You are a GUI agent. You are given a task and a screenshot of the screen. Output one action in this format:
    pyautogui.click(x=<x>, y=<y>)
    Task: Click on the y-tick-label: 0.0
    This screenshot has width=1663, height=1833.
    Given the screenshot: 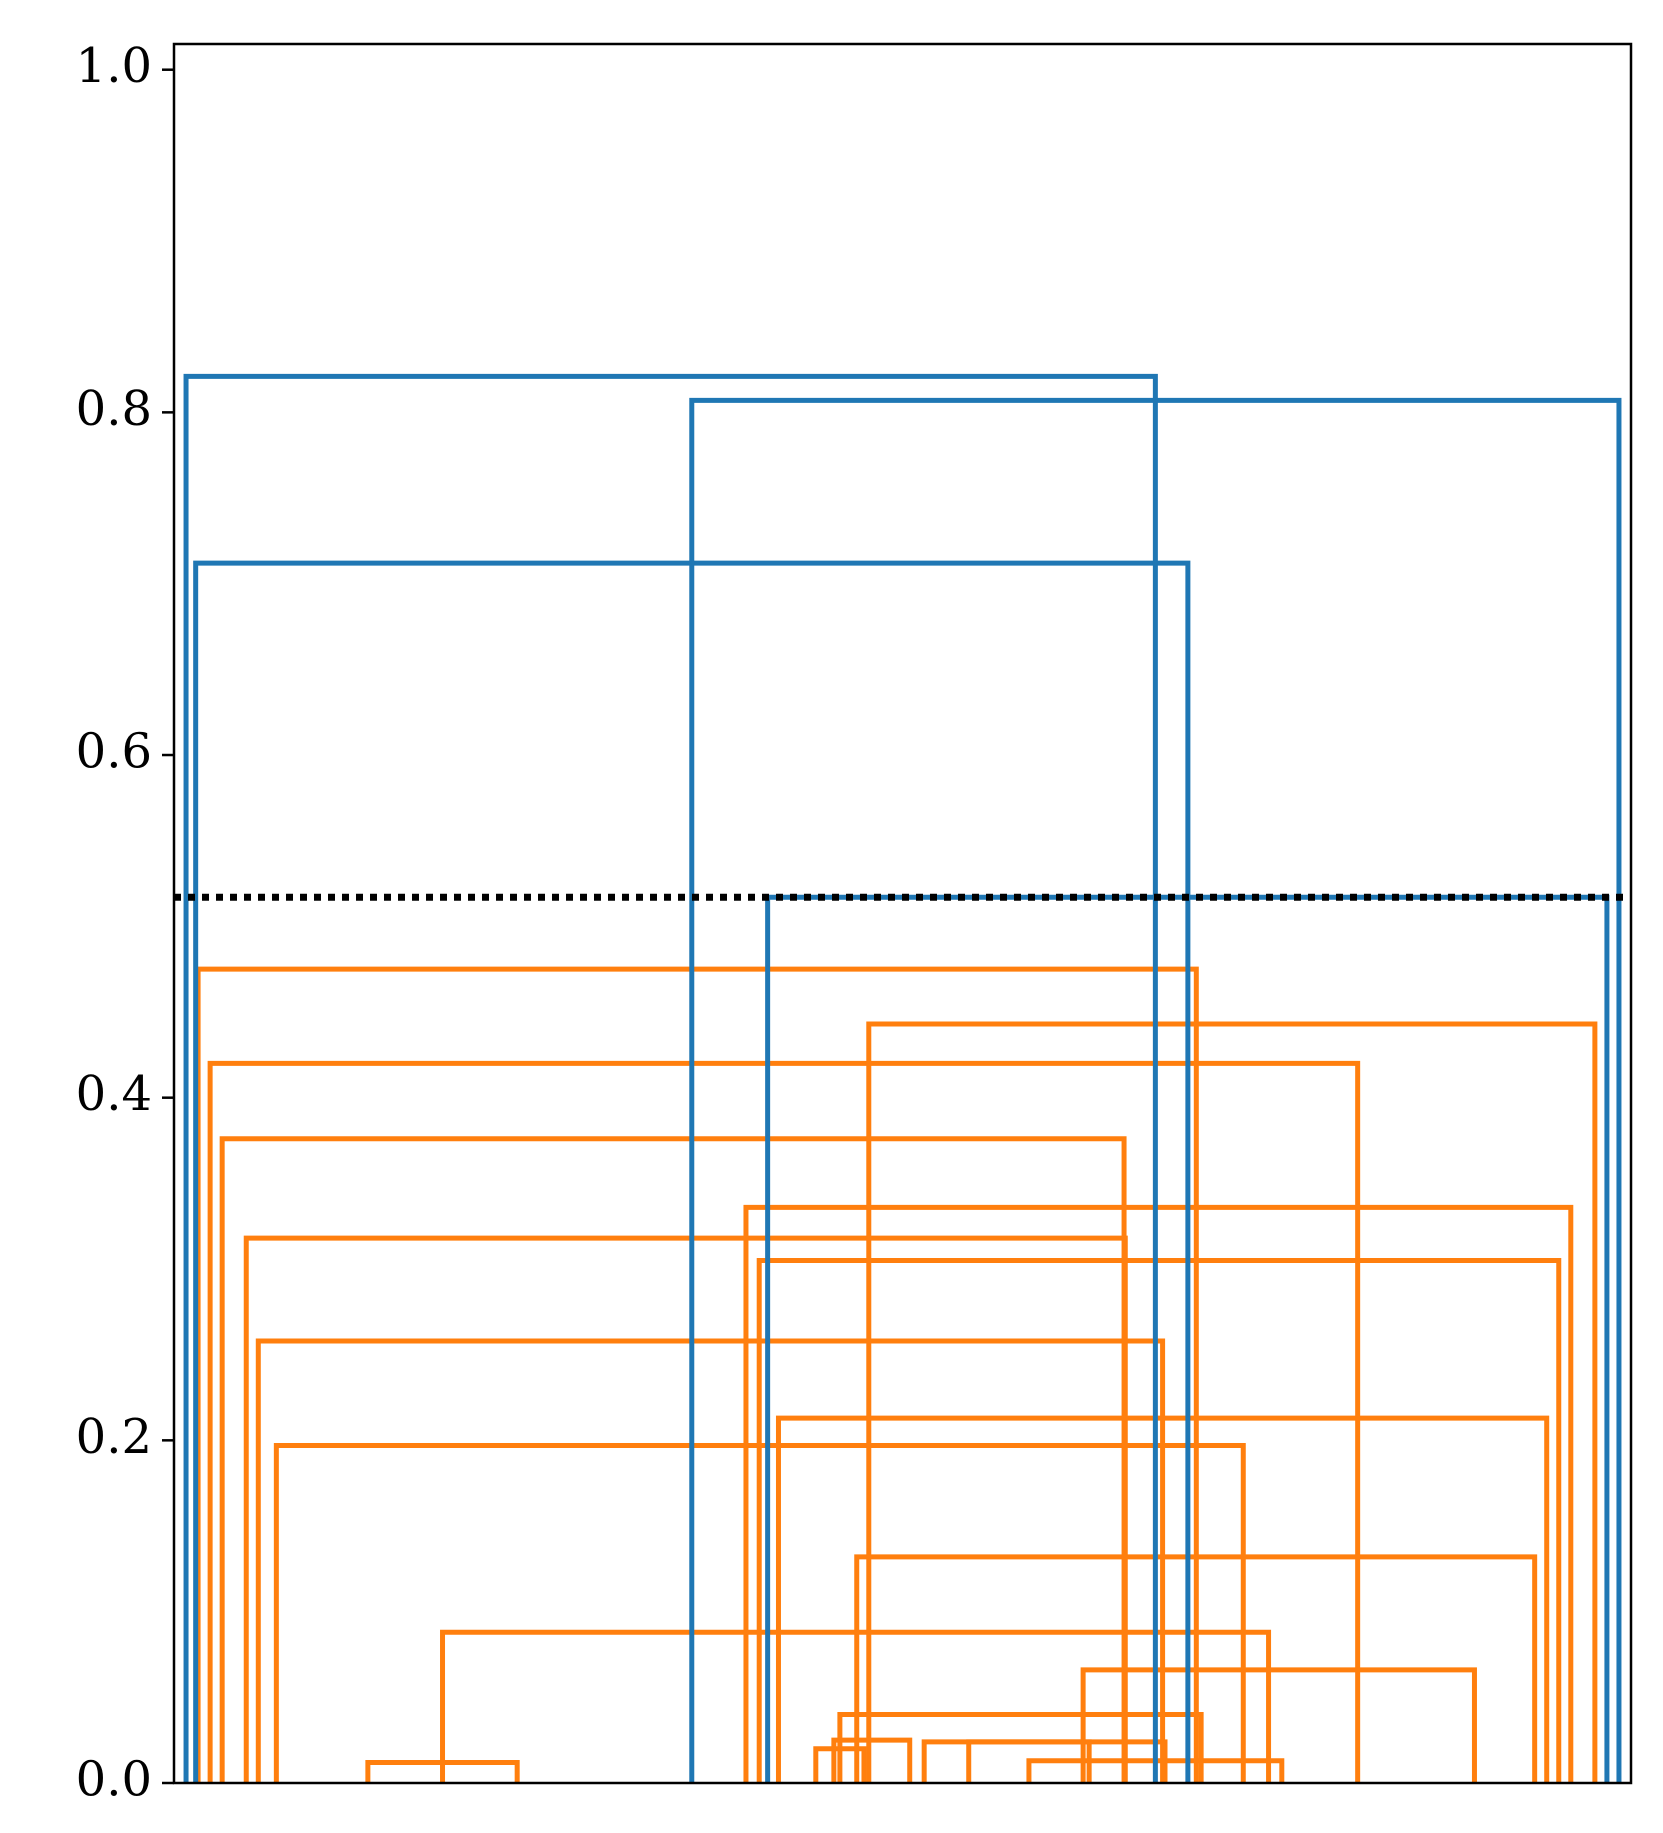 What is the action you would take?
    pyautogui.click(x=114, y=1780)
    